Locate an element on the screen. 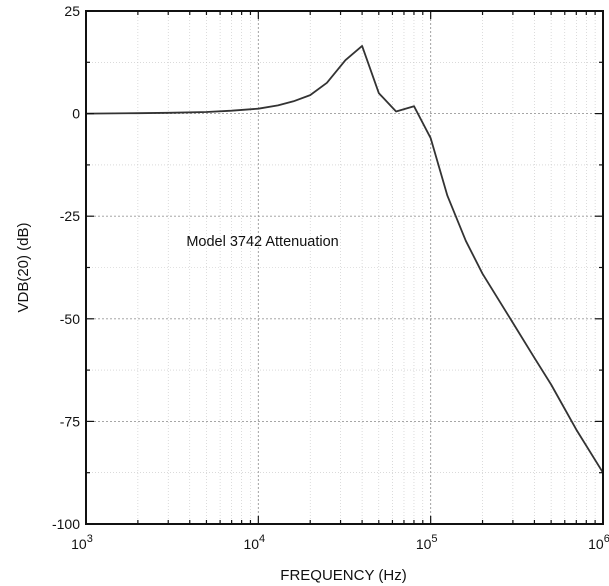 Image resolution: width=609 pixels, height=586 pixels. x-tick-label: 10³ is located at coordinates (82, 542).